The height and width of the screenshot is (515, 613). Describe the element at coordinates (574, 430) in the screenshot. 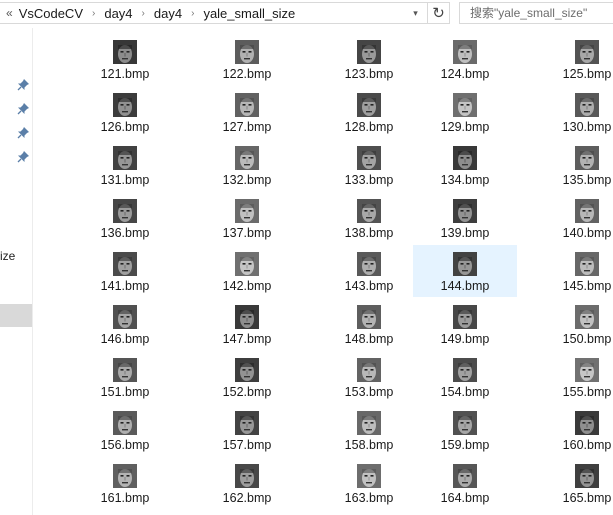

I see `file-item: 160.bmp` at that location.